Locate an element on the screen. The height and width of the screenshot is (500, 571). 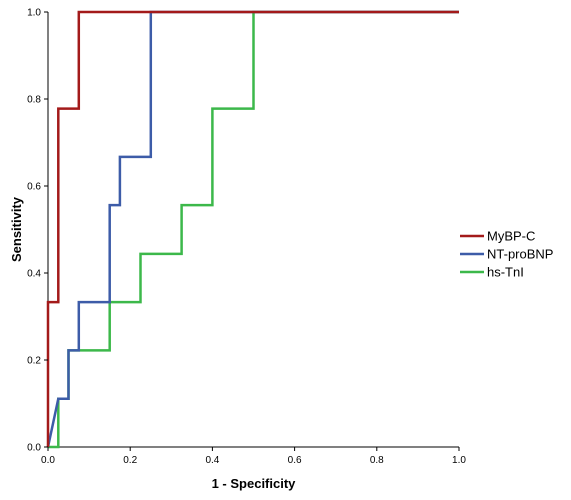
y-tick-label: 0.2 is located at coordinates (34, 361).